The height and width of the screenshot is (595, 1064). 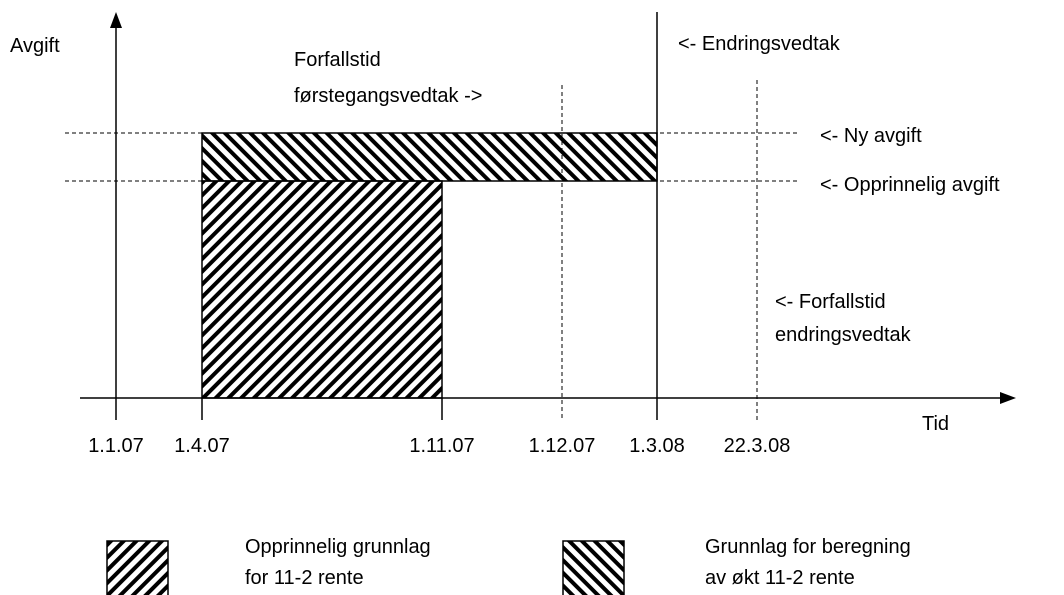 What do you see at coordinates (441, 446) in the screenshot?
I see `date-label: 1.11.07` at bounding box center [441, 446].